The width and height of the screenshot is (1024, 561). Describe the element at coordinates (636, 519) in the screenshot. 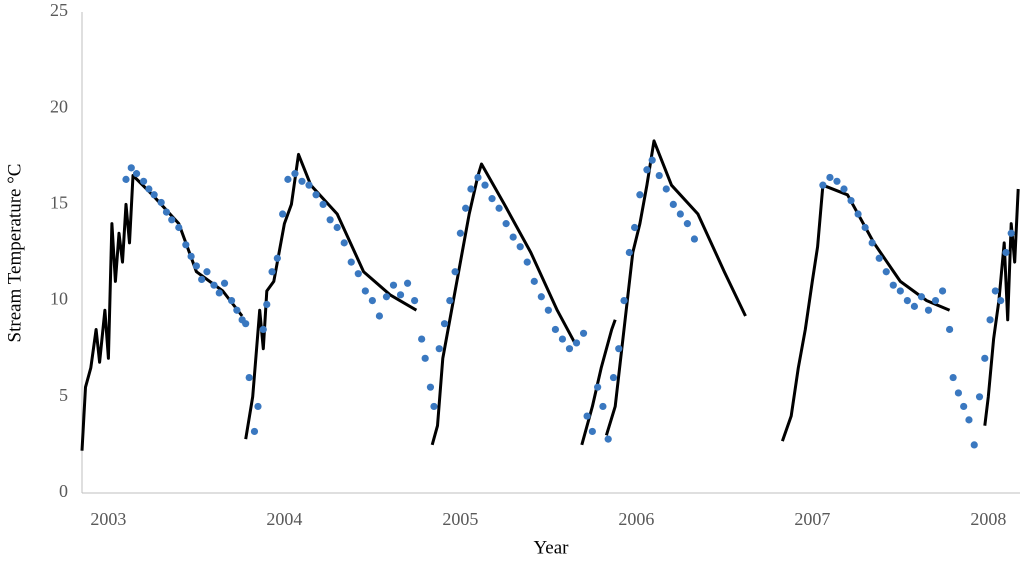

I see `x-tick-label: 2006` at that location.